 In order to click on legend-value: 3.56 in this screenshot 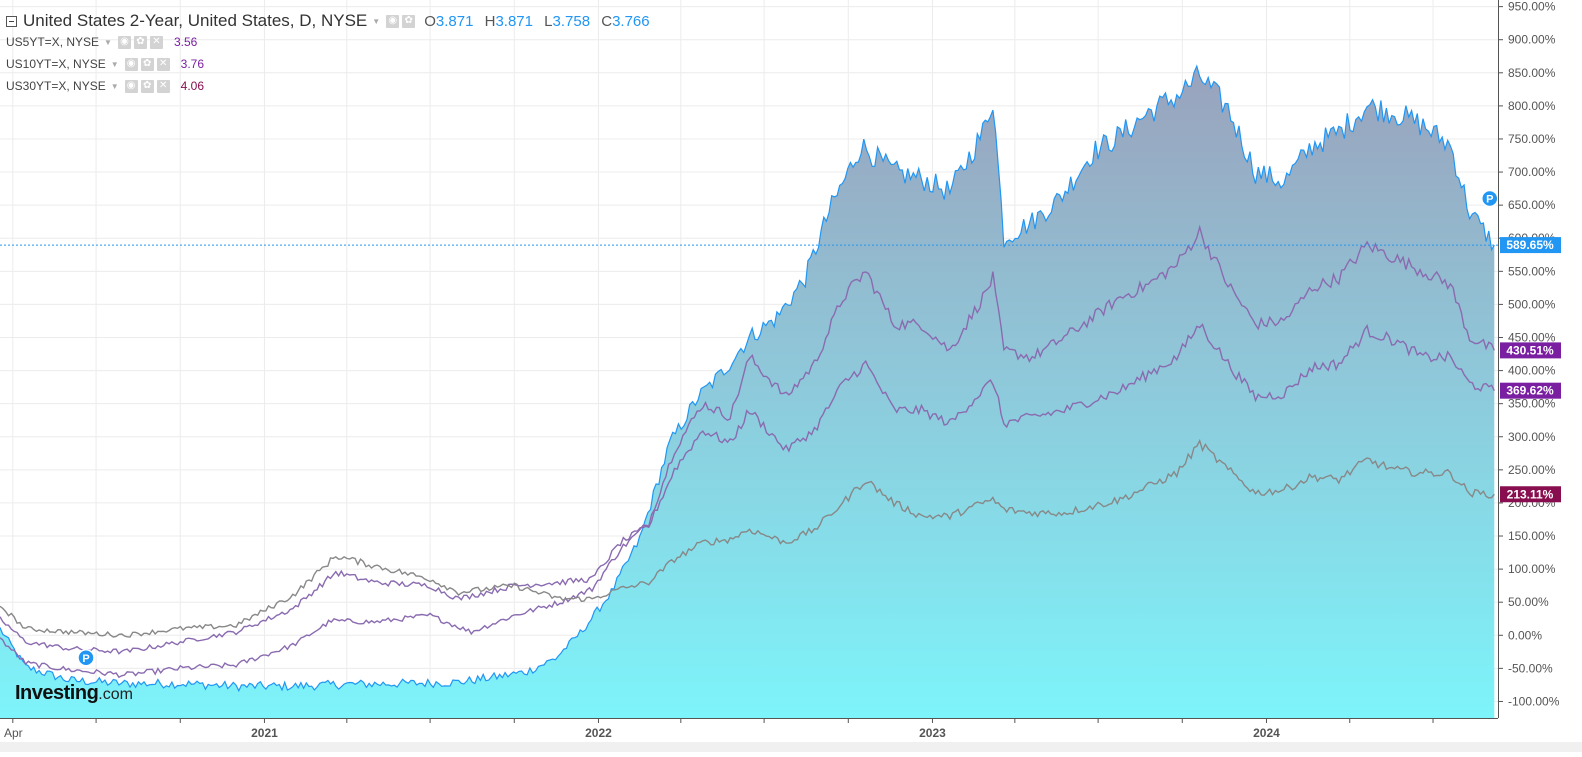, I will do `click(185, 42)`.